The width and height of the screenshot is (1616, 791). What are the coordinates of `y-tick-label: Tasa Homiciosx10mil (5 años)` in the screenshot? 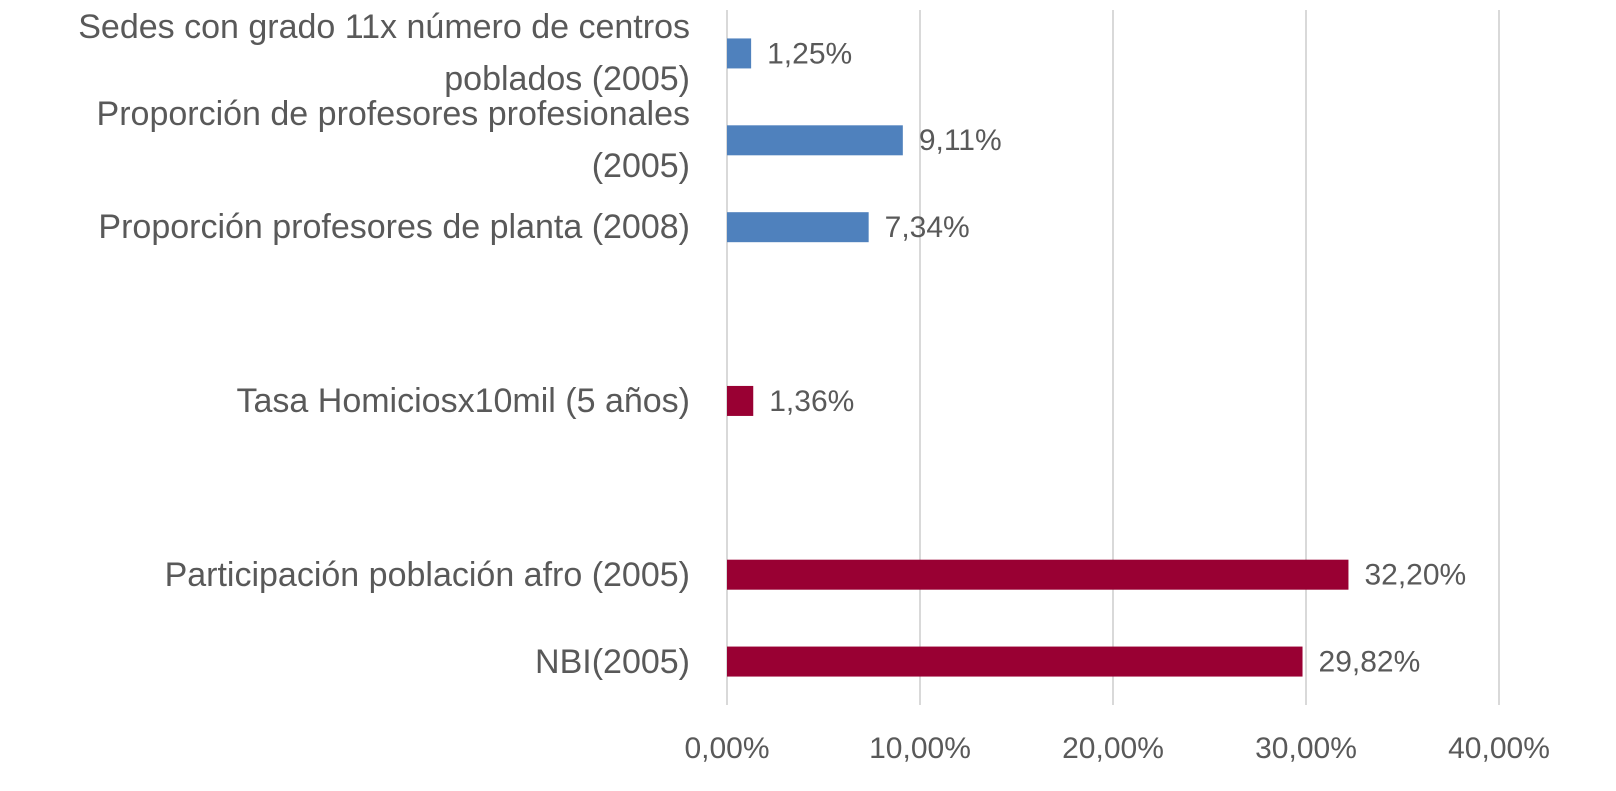 It's located at (463, 400).